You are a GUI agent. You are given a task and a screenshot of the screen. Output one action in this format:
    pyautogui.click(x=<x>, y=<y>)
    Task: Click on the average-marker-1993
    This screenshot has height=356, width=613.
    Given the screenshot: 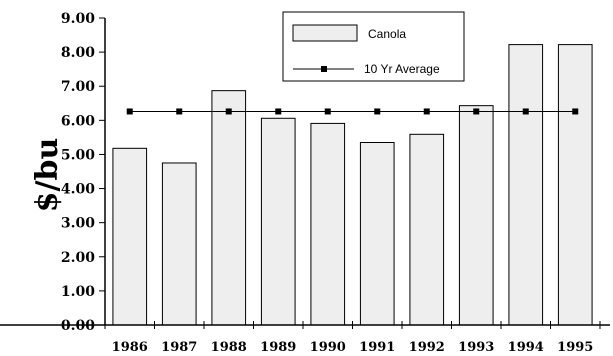 What is the action you would take?
    pyautogui.click(x=476, y=111)
    